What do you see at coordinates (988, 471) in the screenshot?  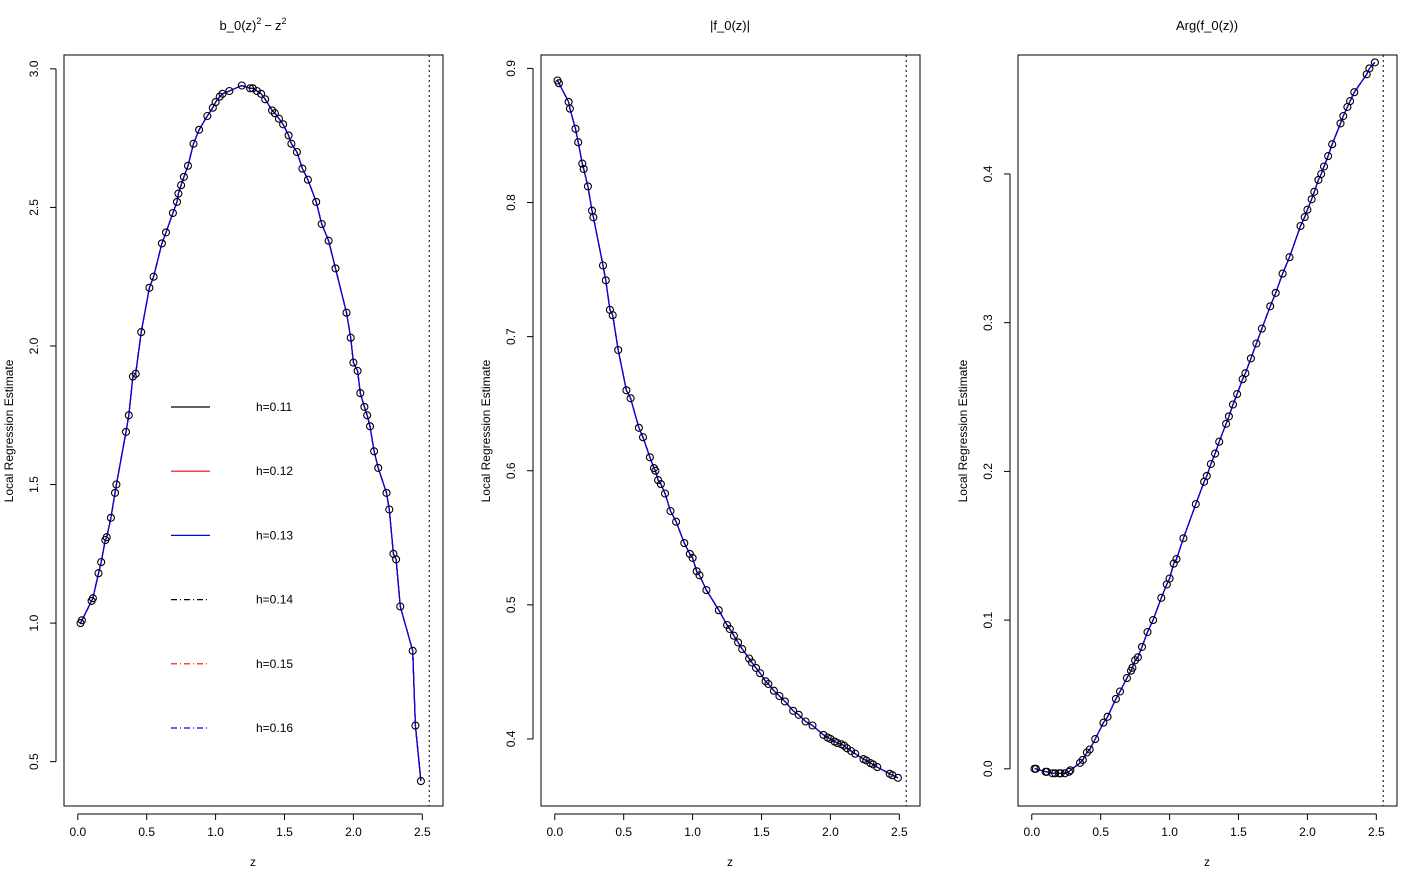 I see `y-tick-label: 0.2` at bounding box center [988, 471].